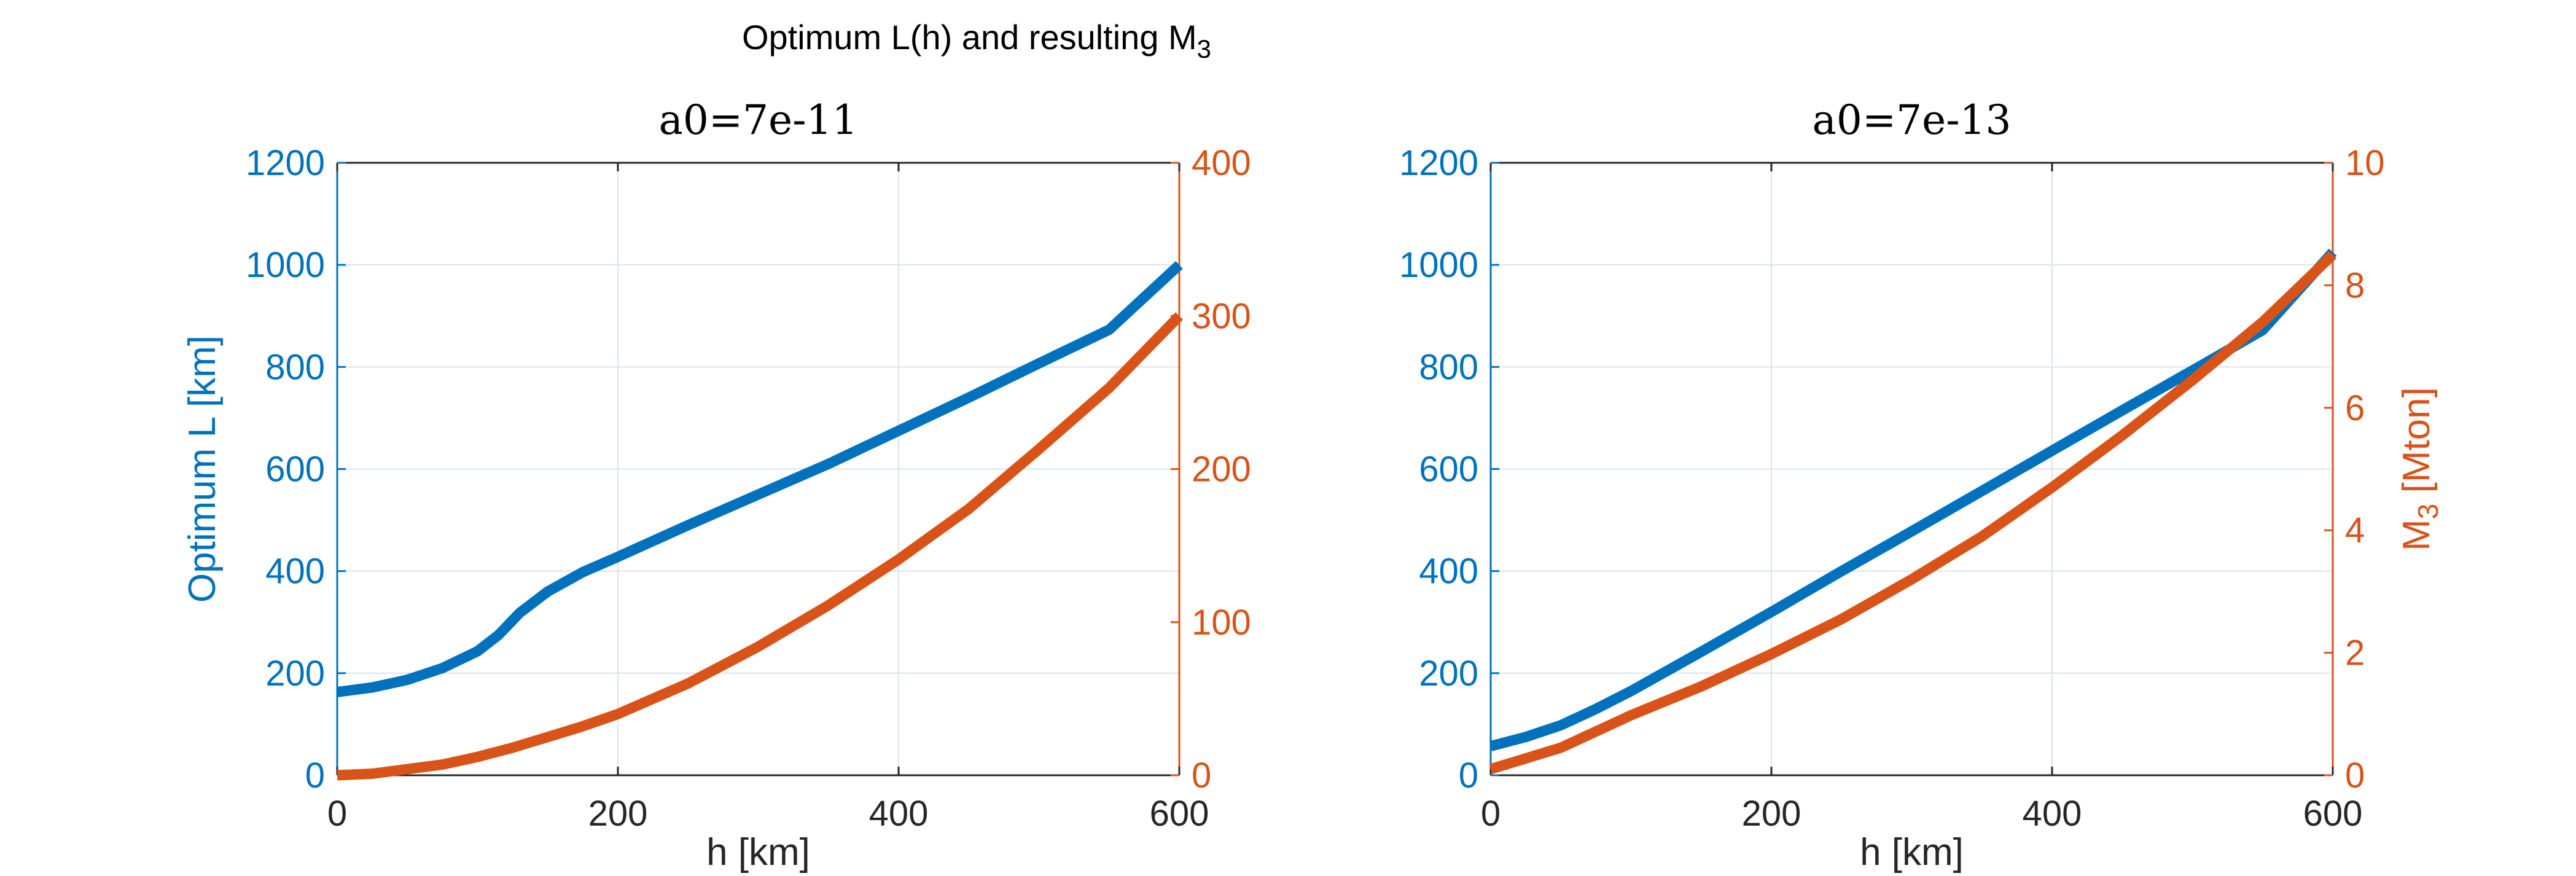 This screenshot has height=876, width=2576. What do you see at coordinates (2428, 512) in the screenshot?
I see `right-y-axis-label-subscript: 3` at bounding box center [2428, 512].